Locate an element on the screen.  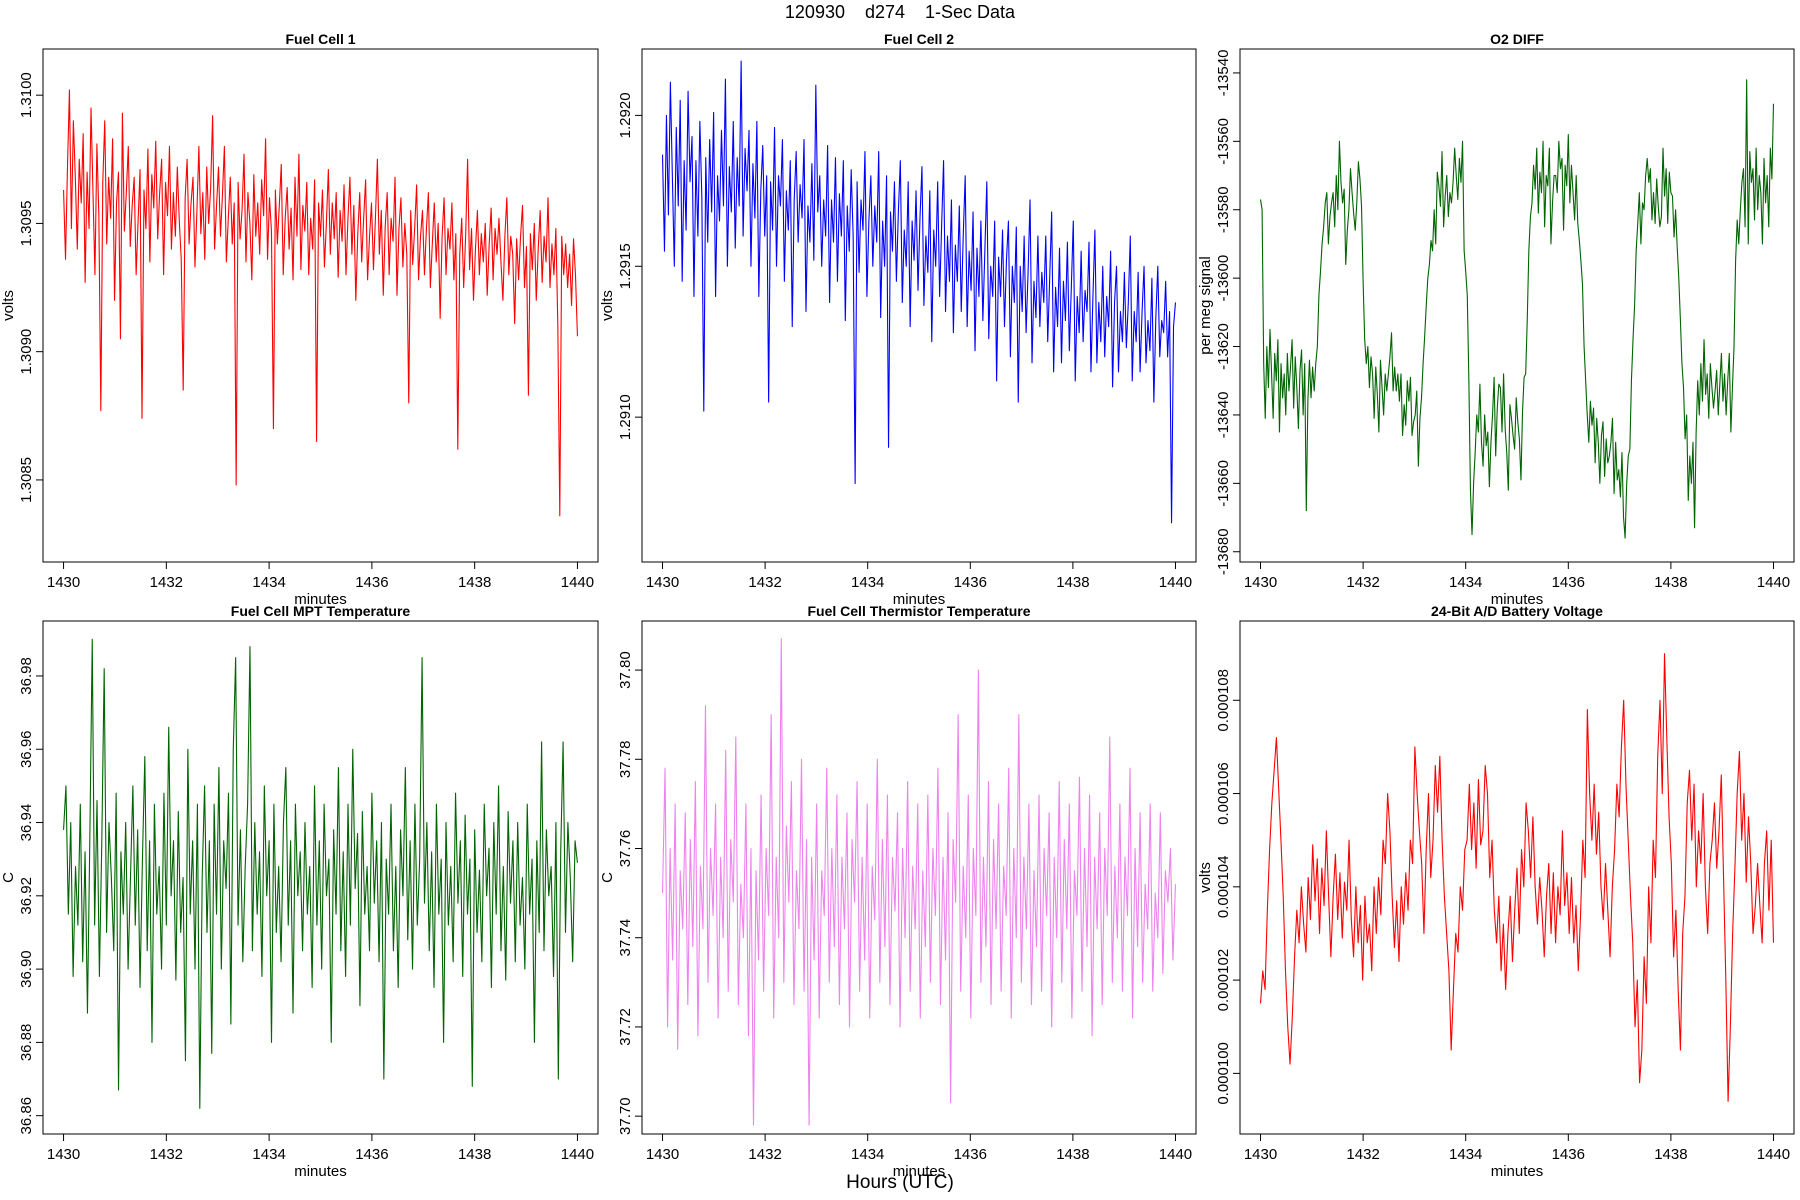
y-tick-label: 36.88 is located at coordinates (26, 1043).